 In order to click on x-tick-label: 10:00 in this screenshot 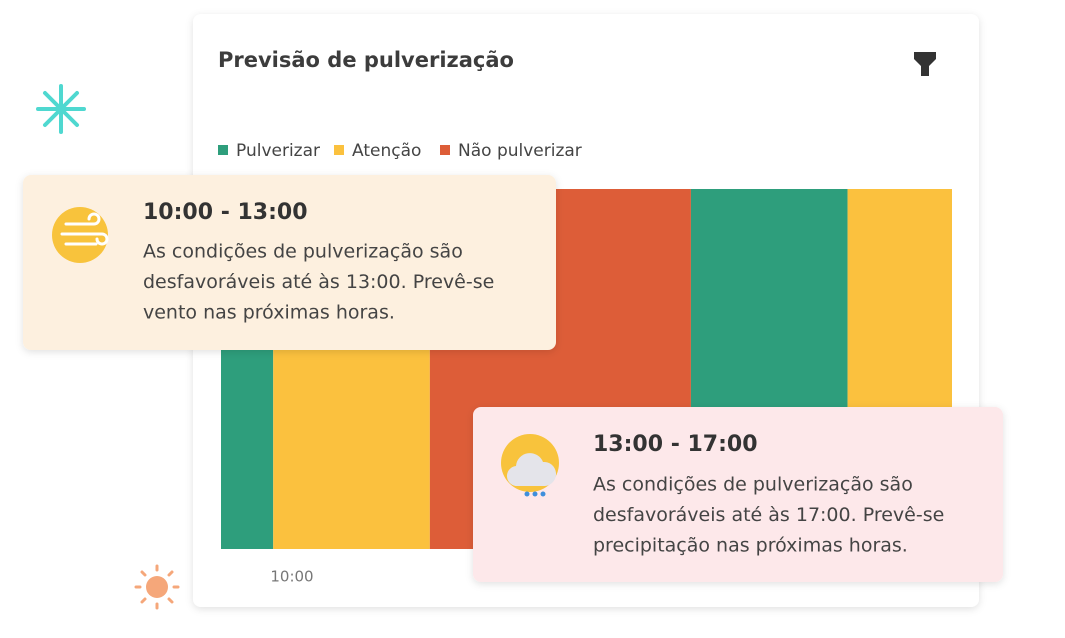, I will do `click(291, 577)`.